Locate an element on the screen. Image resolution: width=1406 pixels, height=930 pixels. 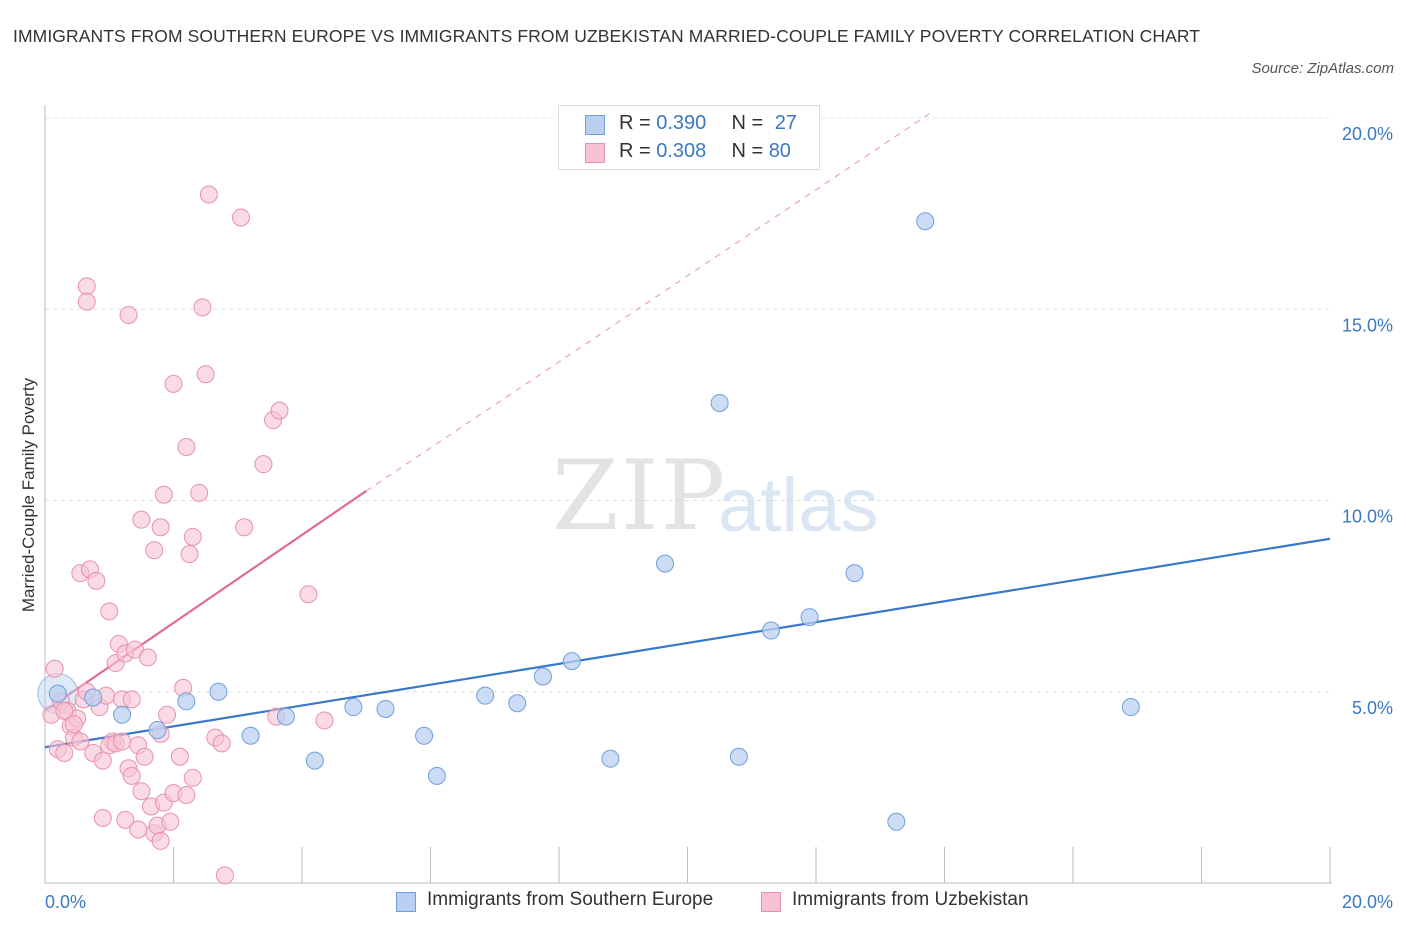
series-label: Immigrants from Southern Europe is located at coordinates (570, 899).